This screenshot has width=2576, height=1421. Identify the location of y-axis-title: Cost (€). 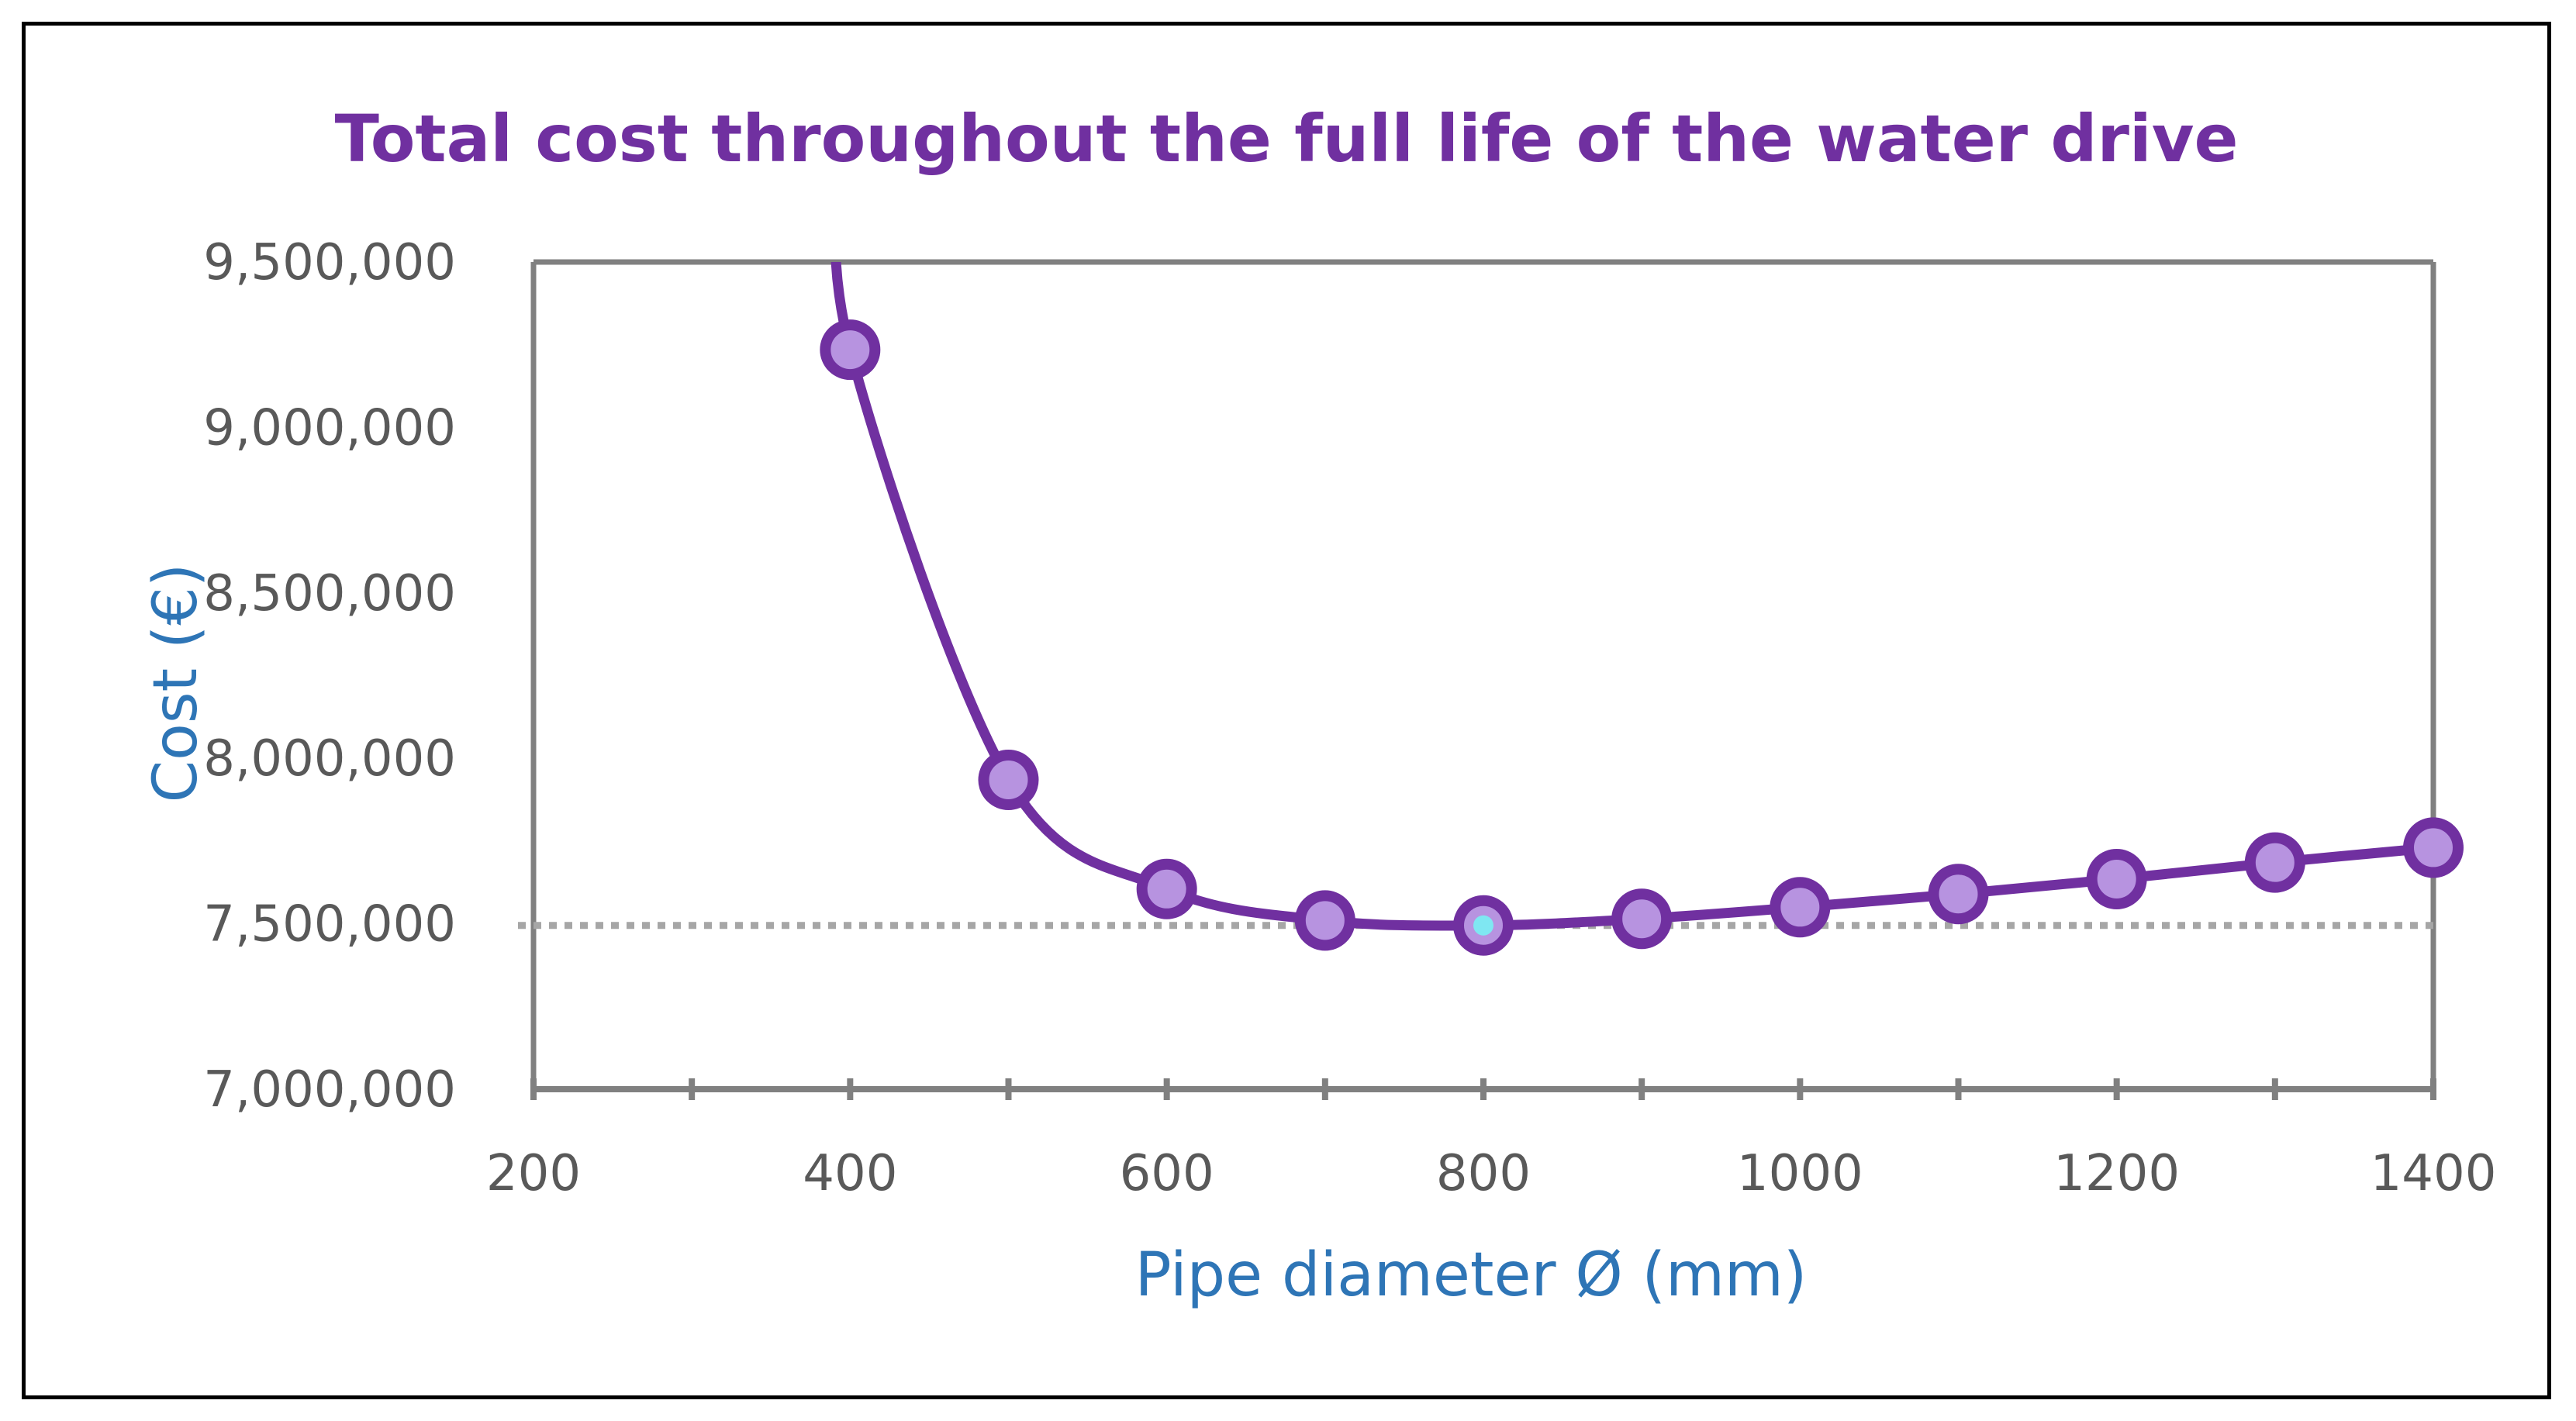
(176, 683).